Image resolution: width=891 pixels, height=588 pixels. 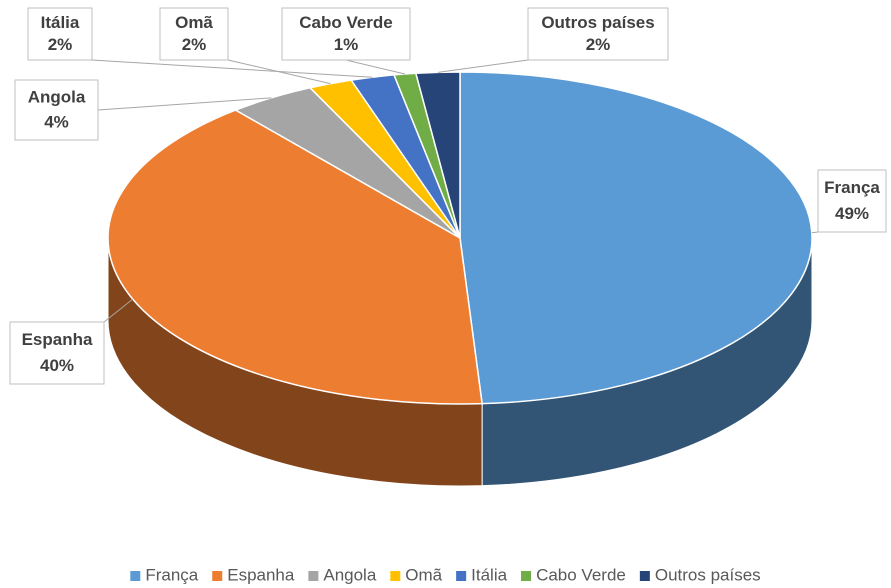 I want to click on label-category: Angola, so click(x=57, y=96).